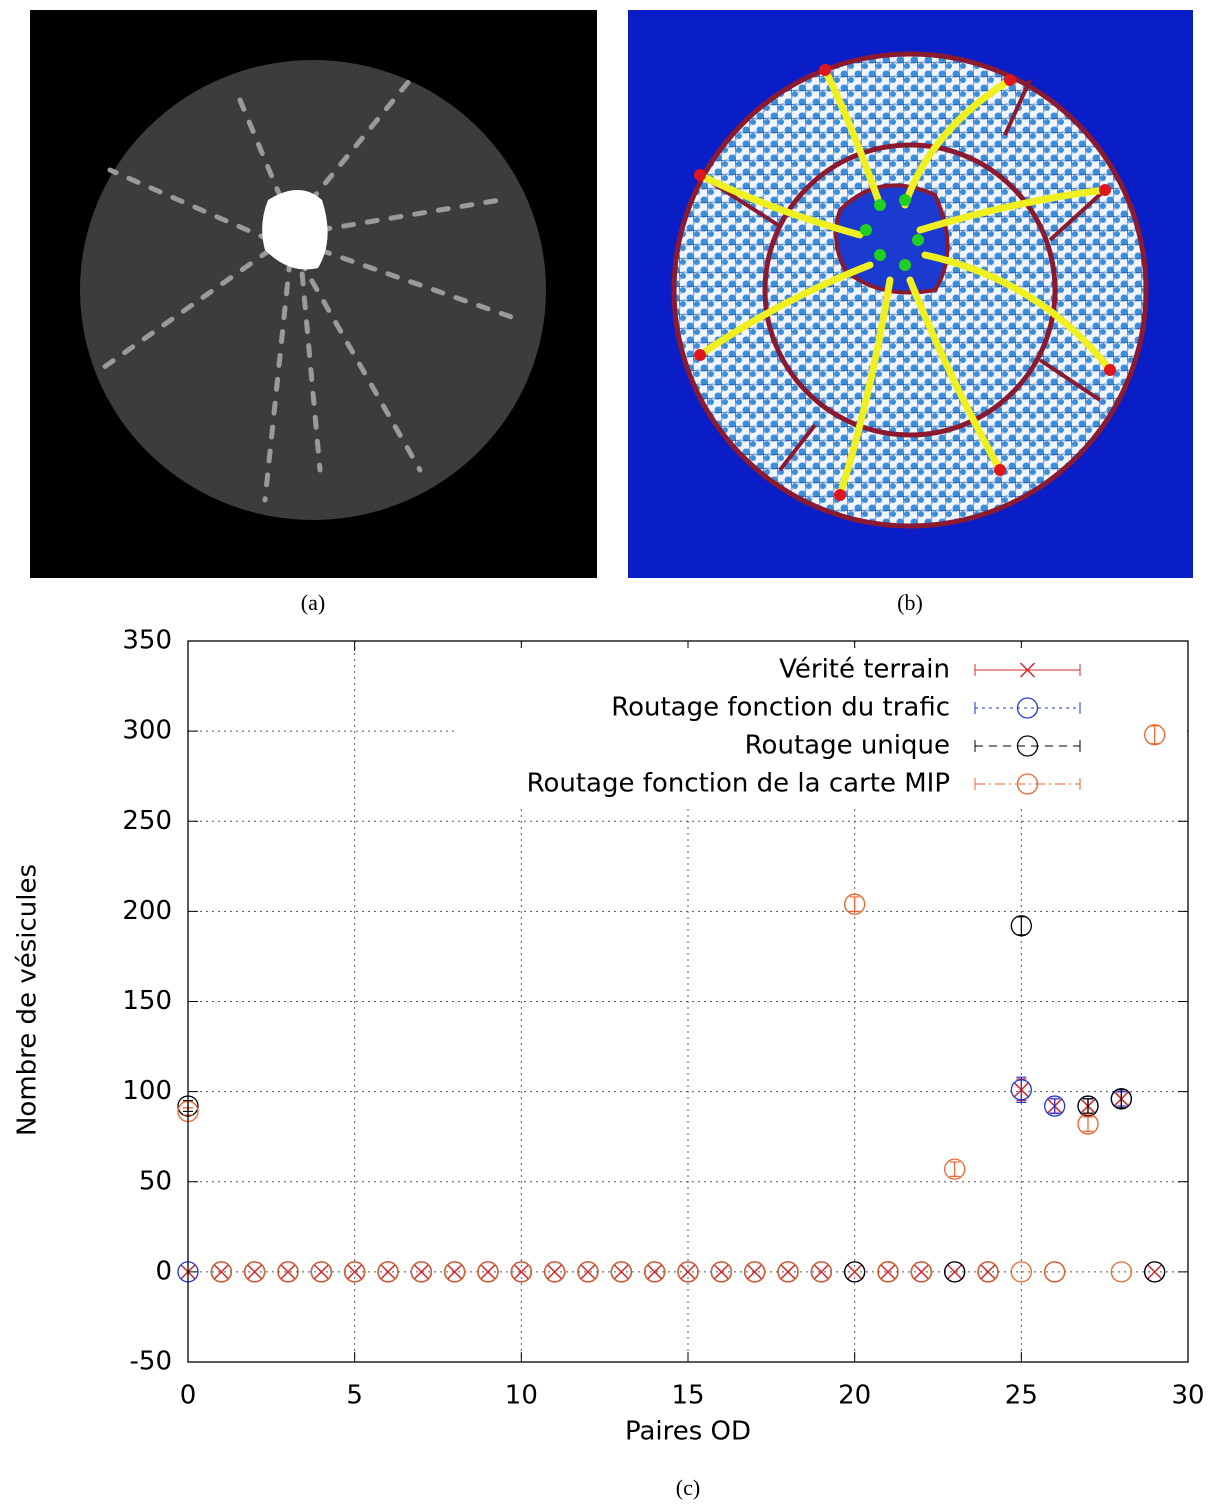 Image resolution: width=1223 pixels, height=1510 pixels. I want to click on x-tick-label: 0, so click(188, 1396).